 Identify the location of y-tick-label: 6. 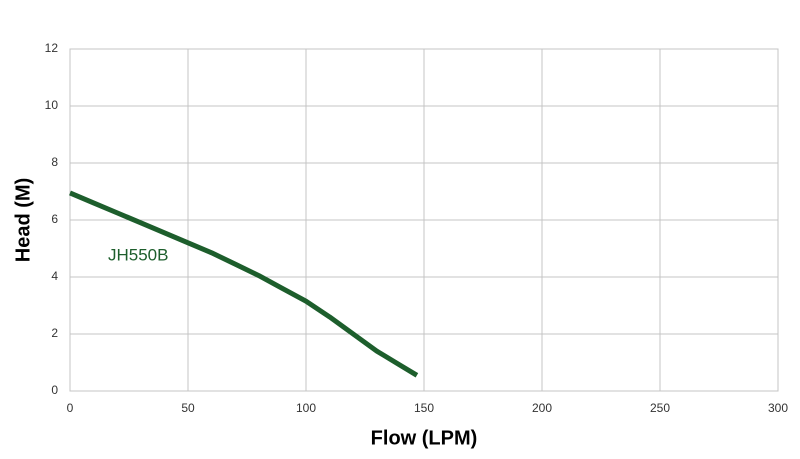
(54, 219).